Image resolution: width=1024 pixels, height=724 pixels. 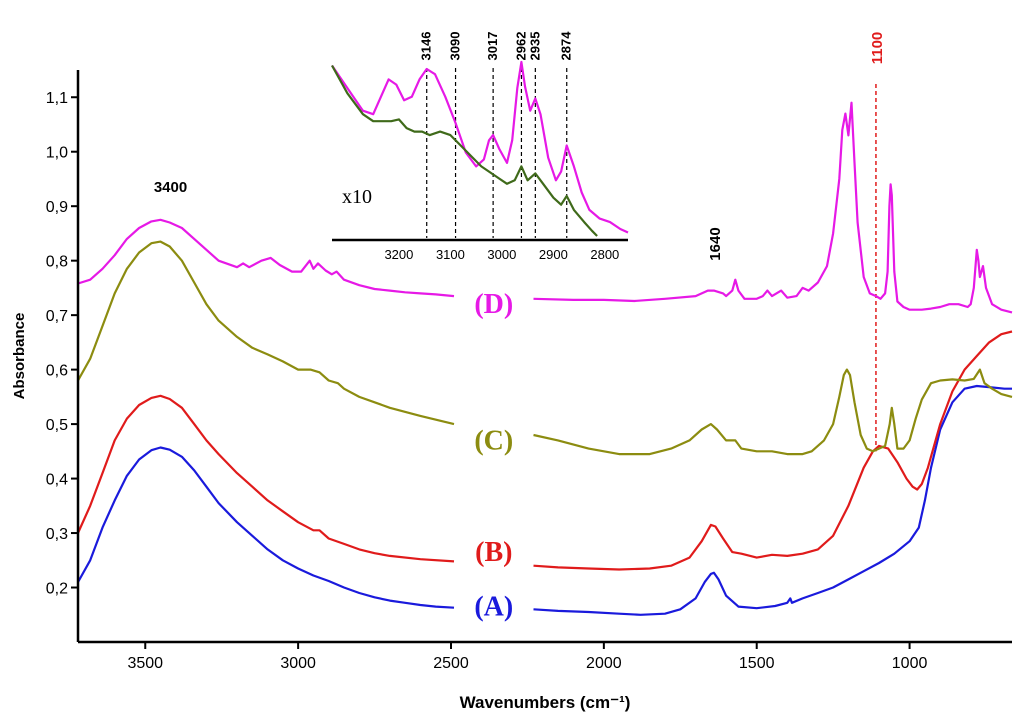 What do you see at coordinates (715, 243) in the screenshot?
I see `peak-label-1640: 1640` at bounding box center [715, 243].